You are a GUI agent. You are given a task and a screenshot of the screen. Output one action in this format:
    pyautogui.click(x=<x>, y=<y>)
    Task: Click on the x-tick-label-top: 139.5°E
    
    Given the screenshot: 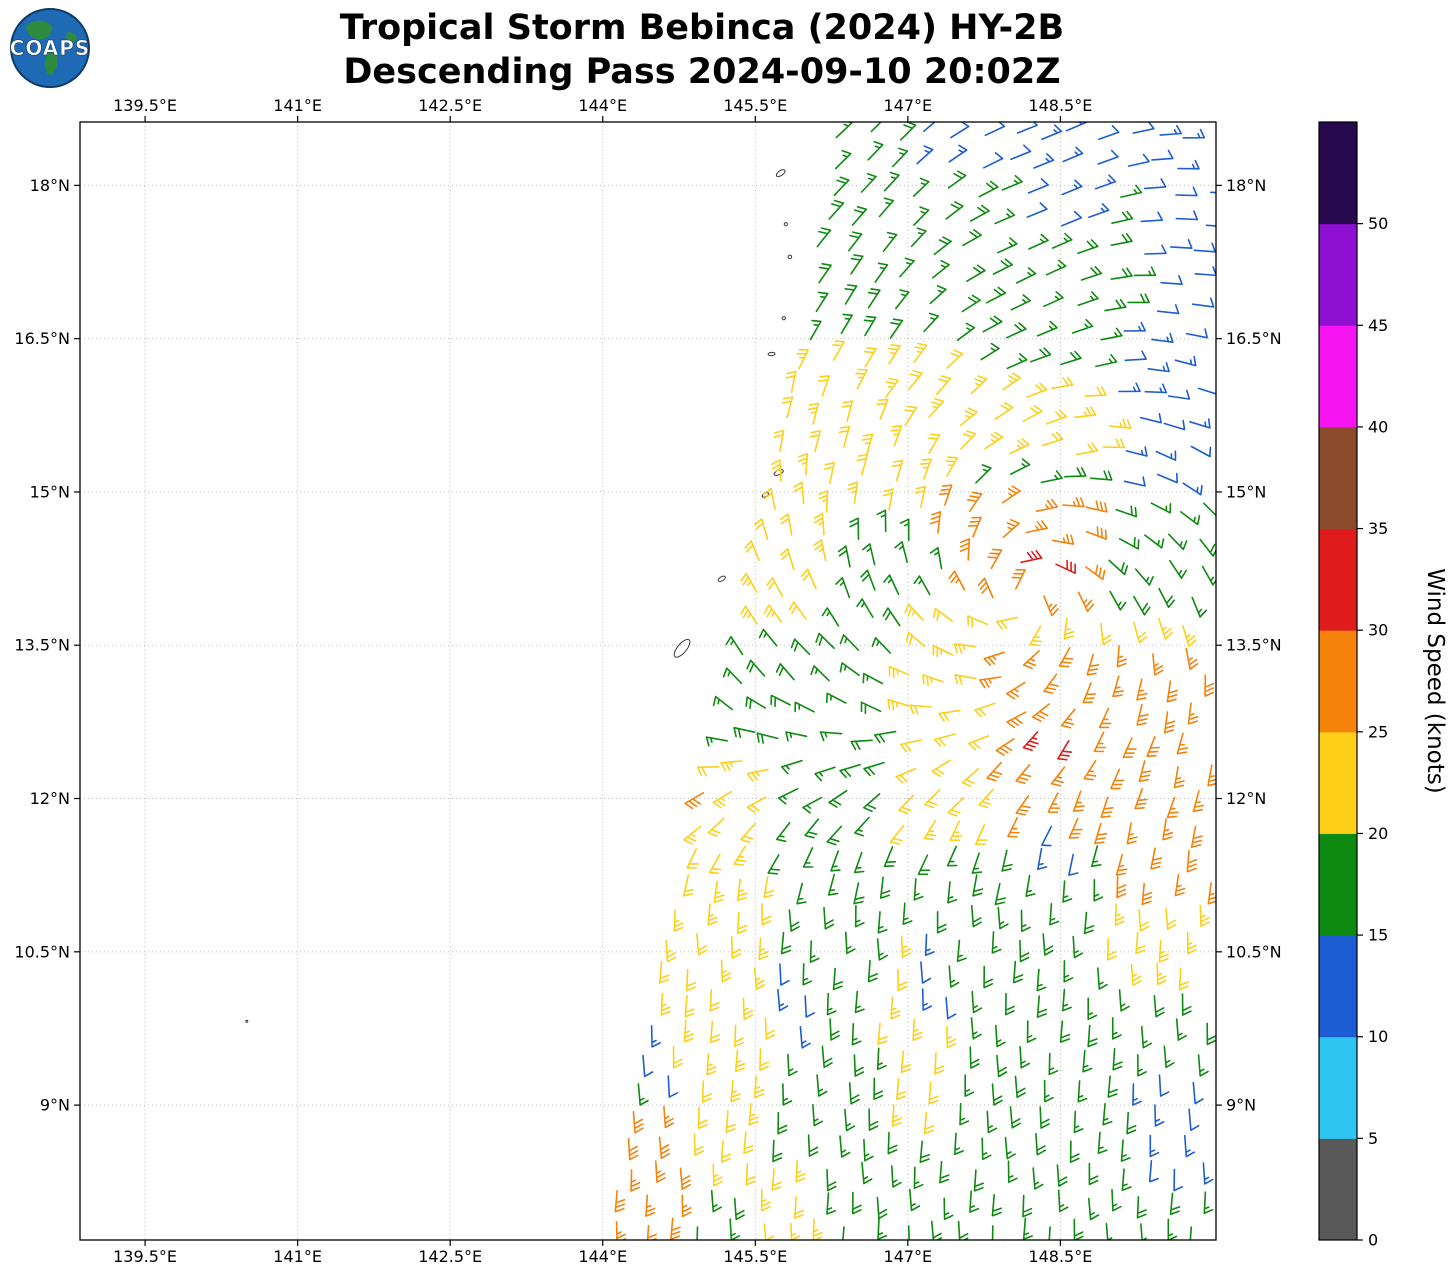 What is the action you would take?
    pyautogui.click(x=145, y=105)
    